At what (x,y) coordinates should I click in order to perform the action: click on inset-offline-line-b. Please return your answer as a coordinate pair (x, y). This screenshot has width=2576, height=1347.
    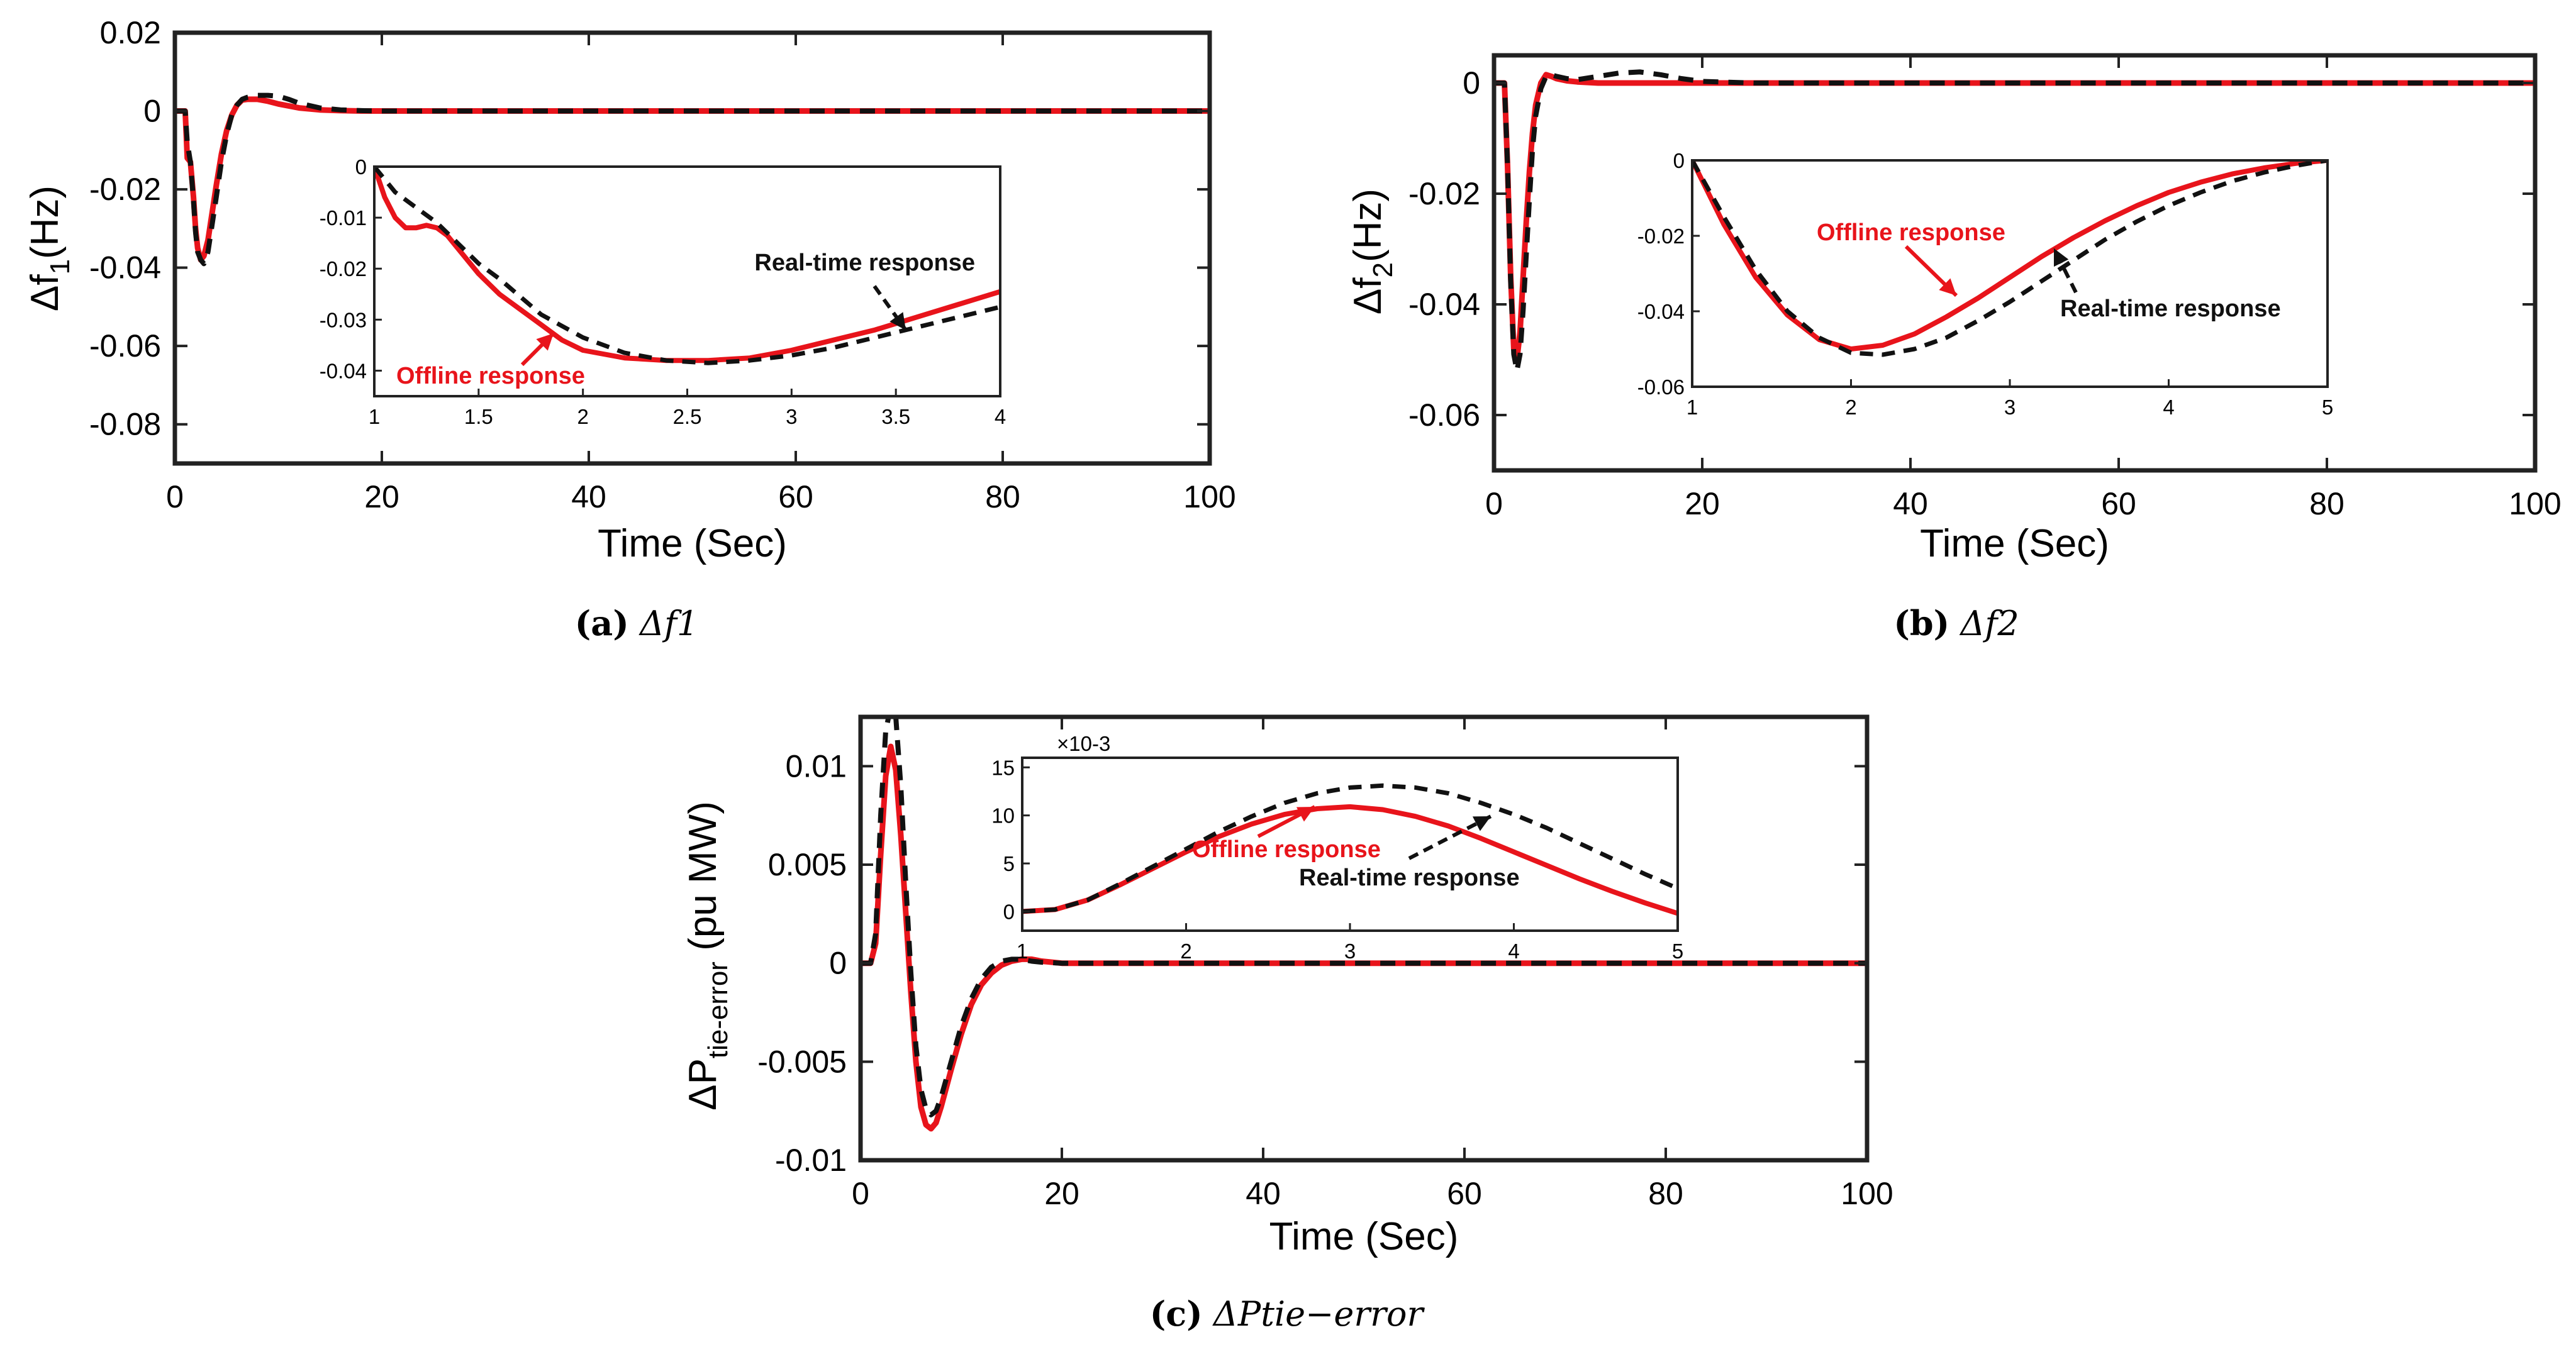
    Looking at the image, I should click on (2010, 256).